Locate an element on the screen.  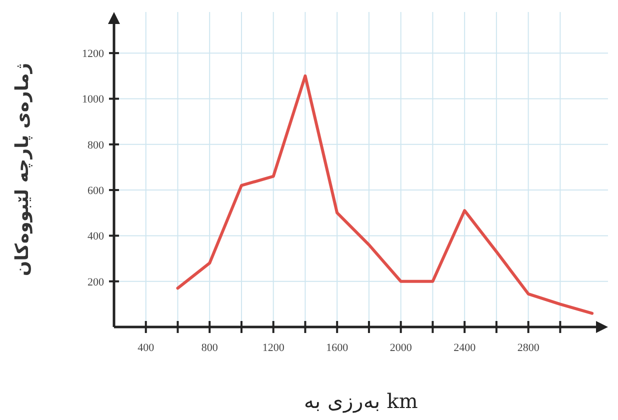
y-tick-label: 400 is located at coordinates (96, 236).